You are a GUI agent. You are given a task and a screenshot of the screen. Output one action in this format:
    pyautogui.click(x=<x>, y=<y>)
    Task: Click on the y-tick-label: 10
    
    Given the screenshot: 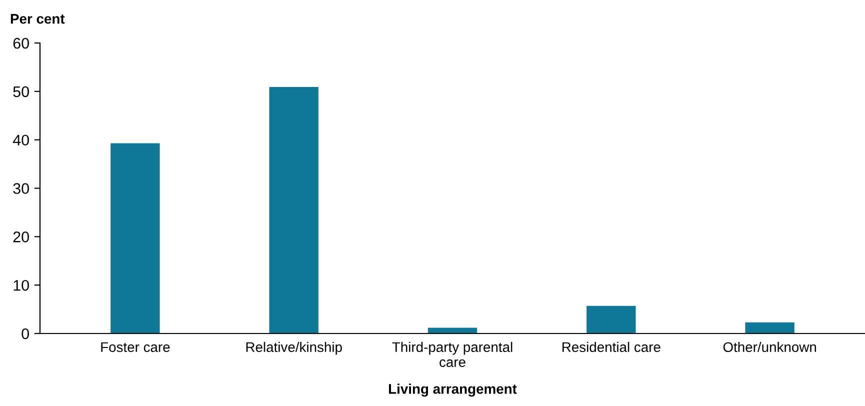 What is the action you would take?
    pyautogui.click(x=21, y=285)
    